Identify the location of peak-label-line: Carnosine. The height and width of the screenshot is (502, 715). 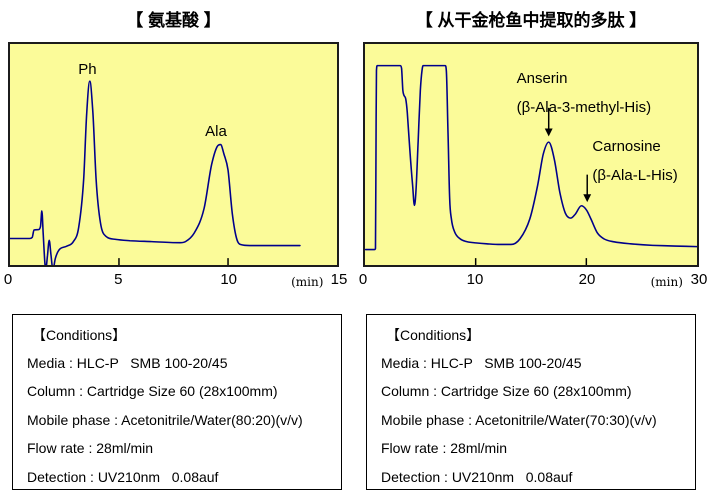
(626, 146).